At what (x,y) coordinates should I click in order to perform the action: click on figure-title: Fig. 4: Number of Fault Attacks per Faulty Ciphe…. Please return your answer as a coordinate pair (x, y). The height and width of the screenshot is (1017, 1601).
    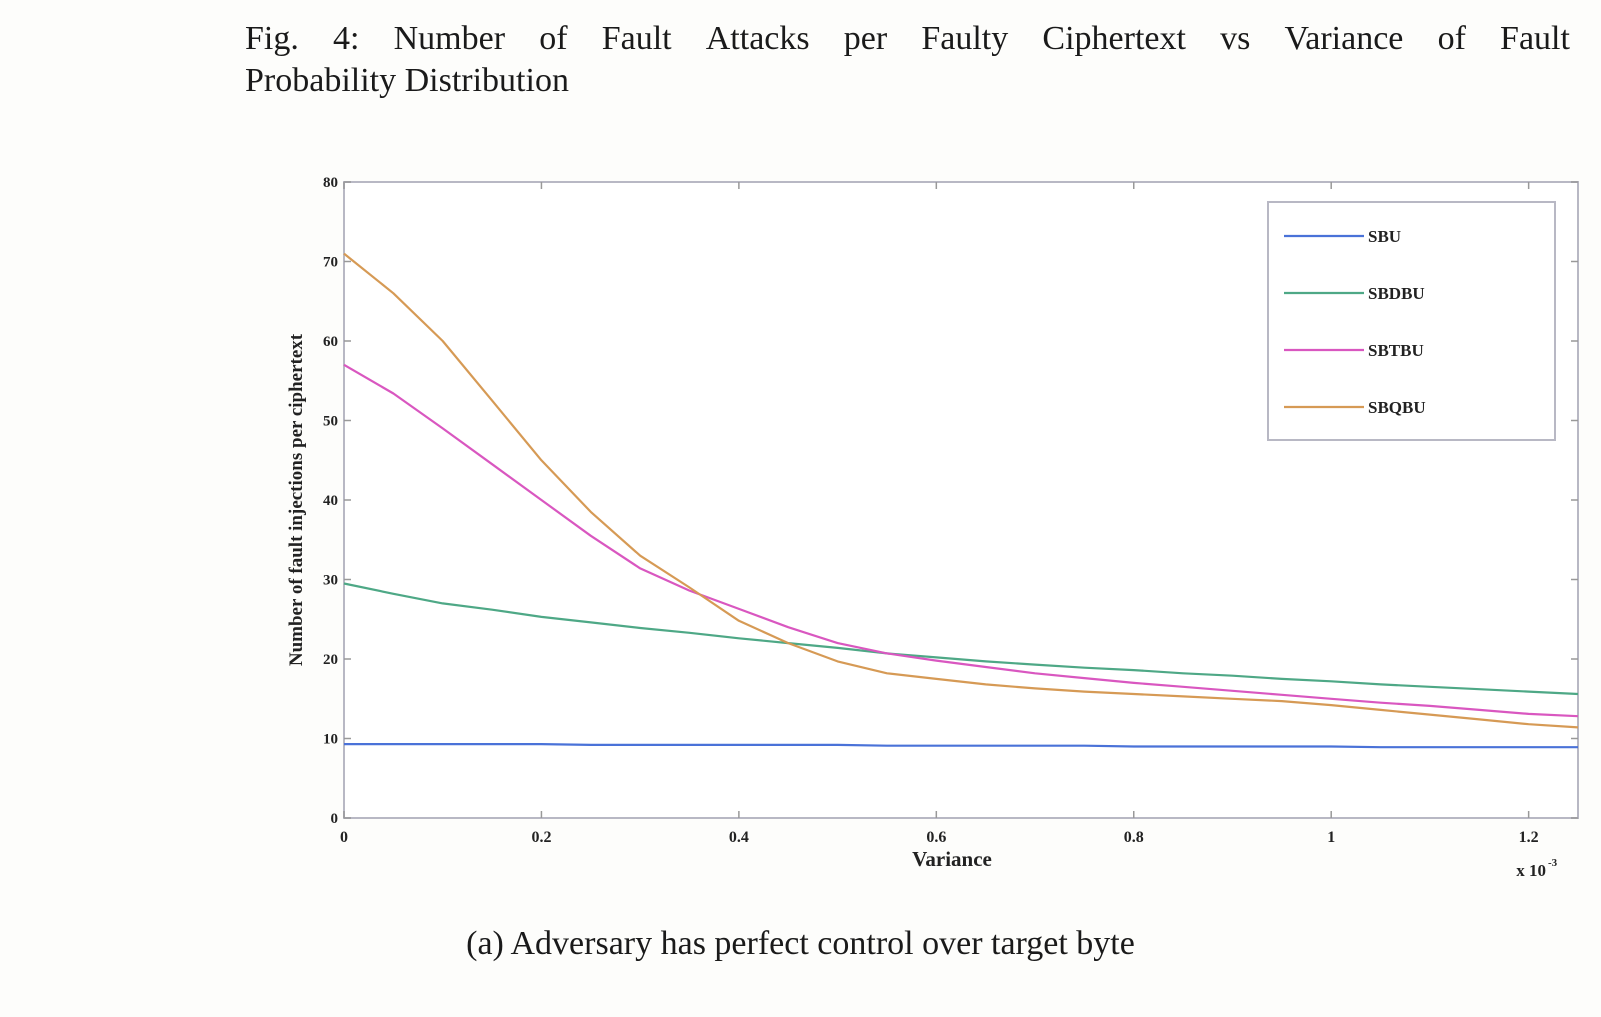
    Looking at the image, I should click on (907, 60).